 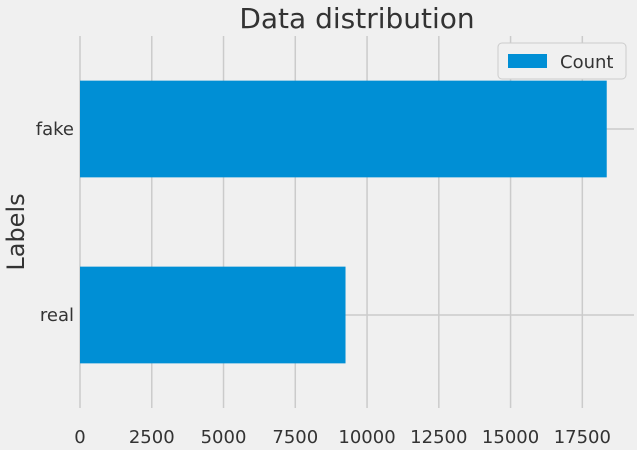 I want to click on x-axis-ticks: 0 2500 5000 7500 10000 12500 15000 17500, so click(x=342, y=437).